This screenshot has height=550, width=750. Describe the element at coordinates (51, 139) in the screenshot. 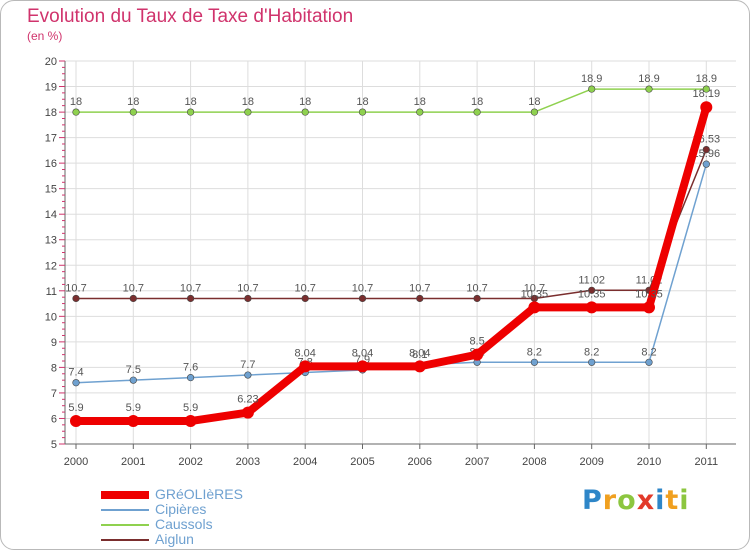

I see `y-tick-label: 17` at that location.